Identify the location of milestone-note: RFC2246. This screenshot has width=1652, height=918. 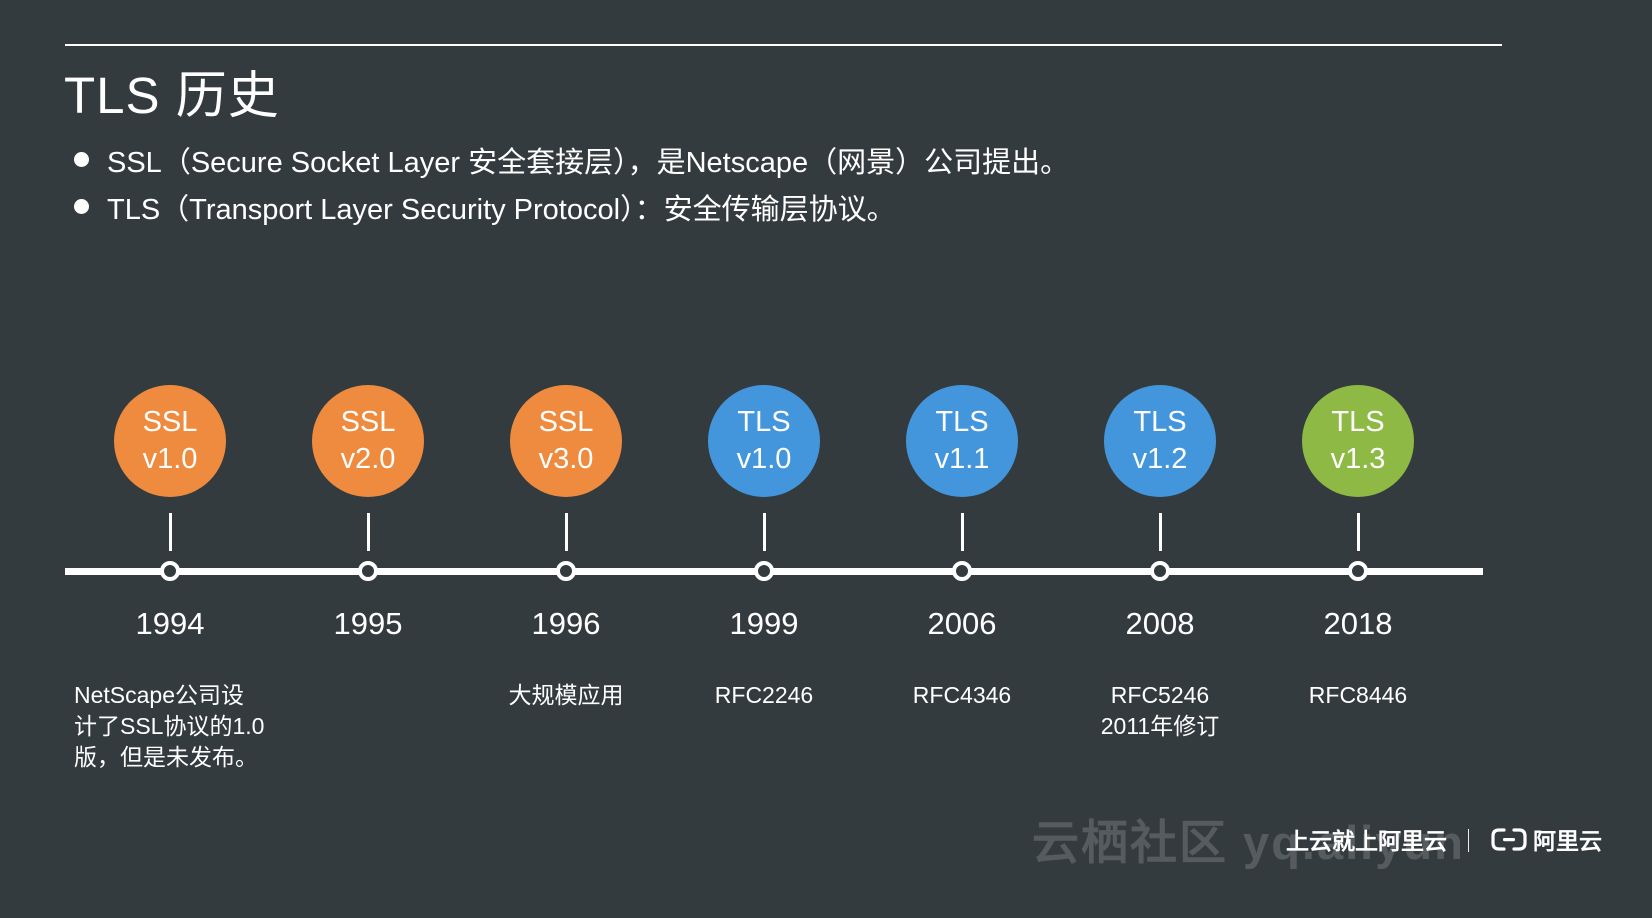
(764, 695).